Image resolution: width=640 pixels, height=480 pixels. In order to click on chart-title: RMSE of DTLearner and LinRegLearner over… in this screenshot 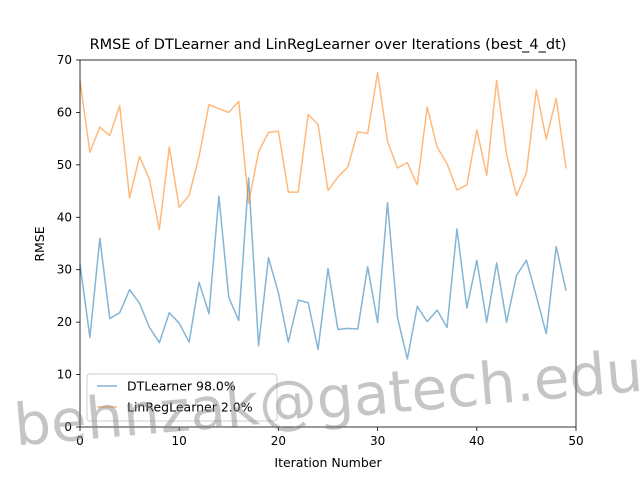, I will do `click(328, 45)`.